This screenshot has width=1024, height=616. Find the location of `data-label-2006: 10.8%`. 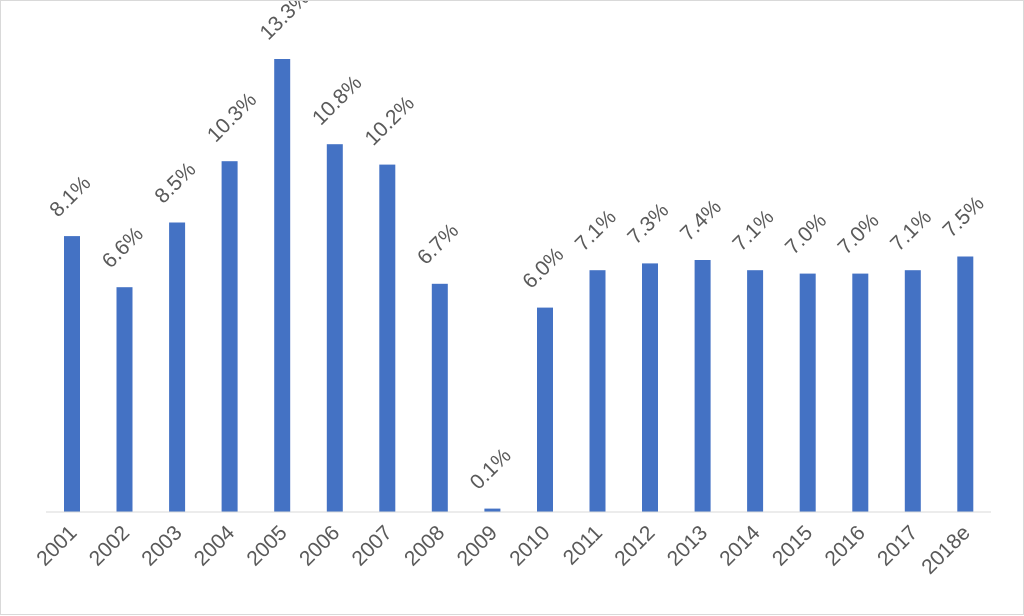

data-label-2006: 10.8% is located at coordinates (337, 100).